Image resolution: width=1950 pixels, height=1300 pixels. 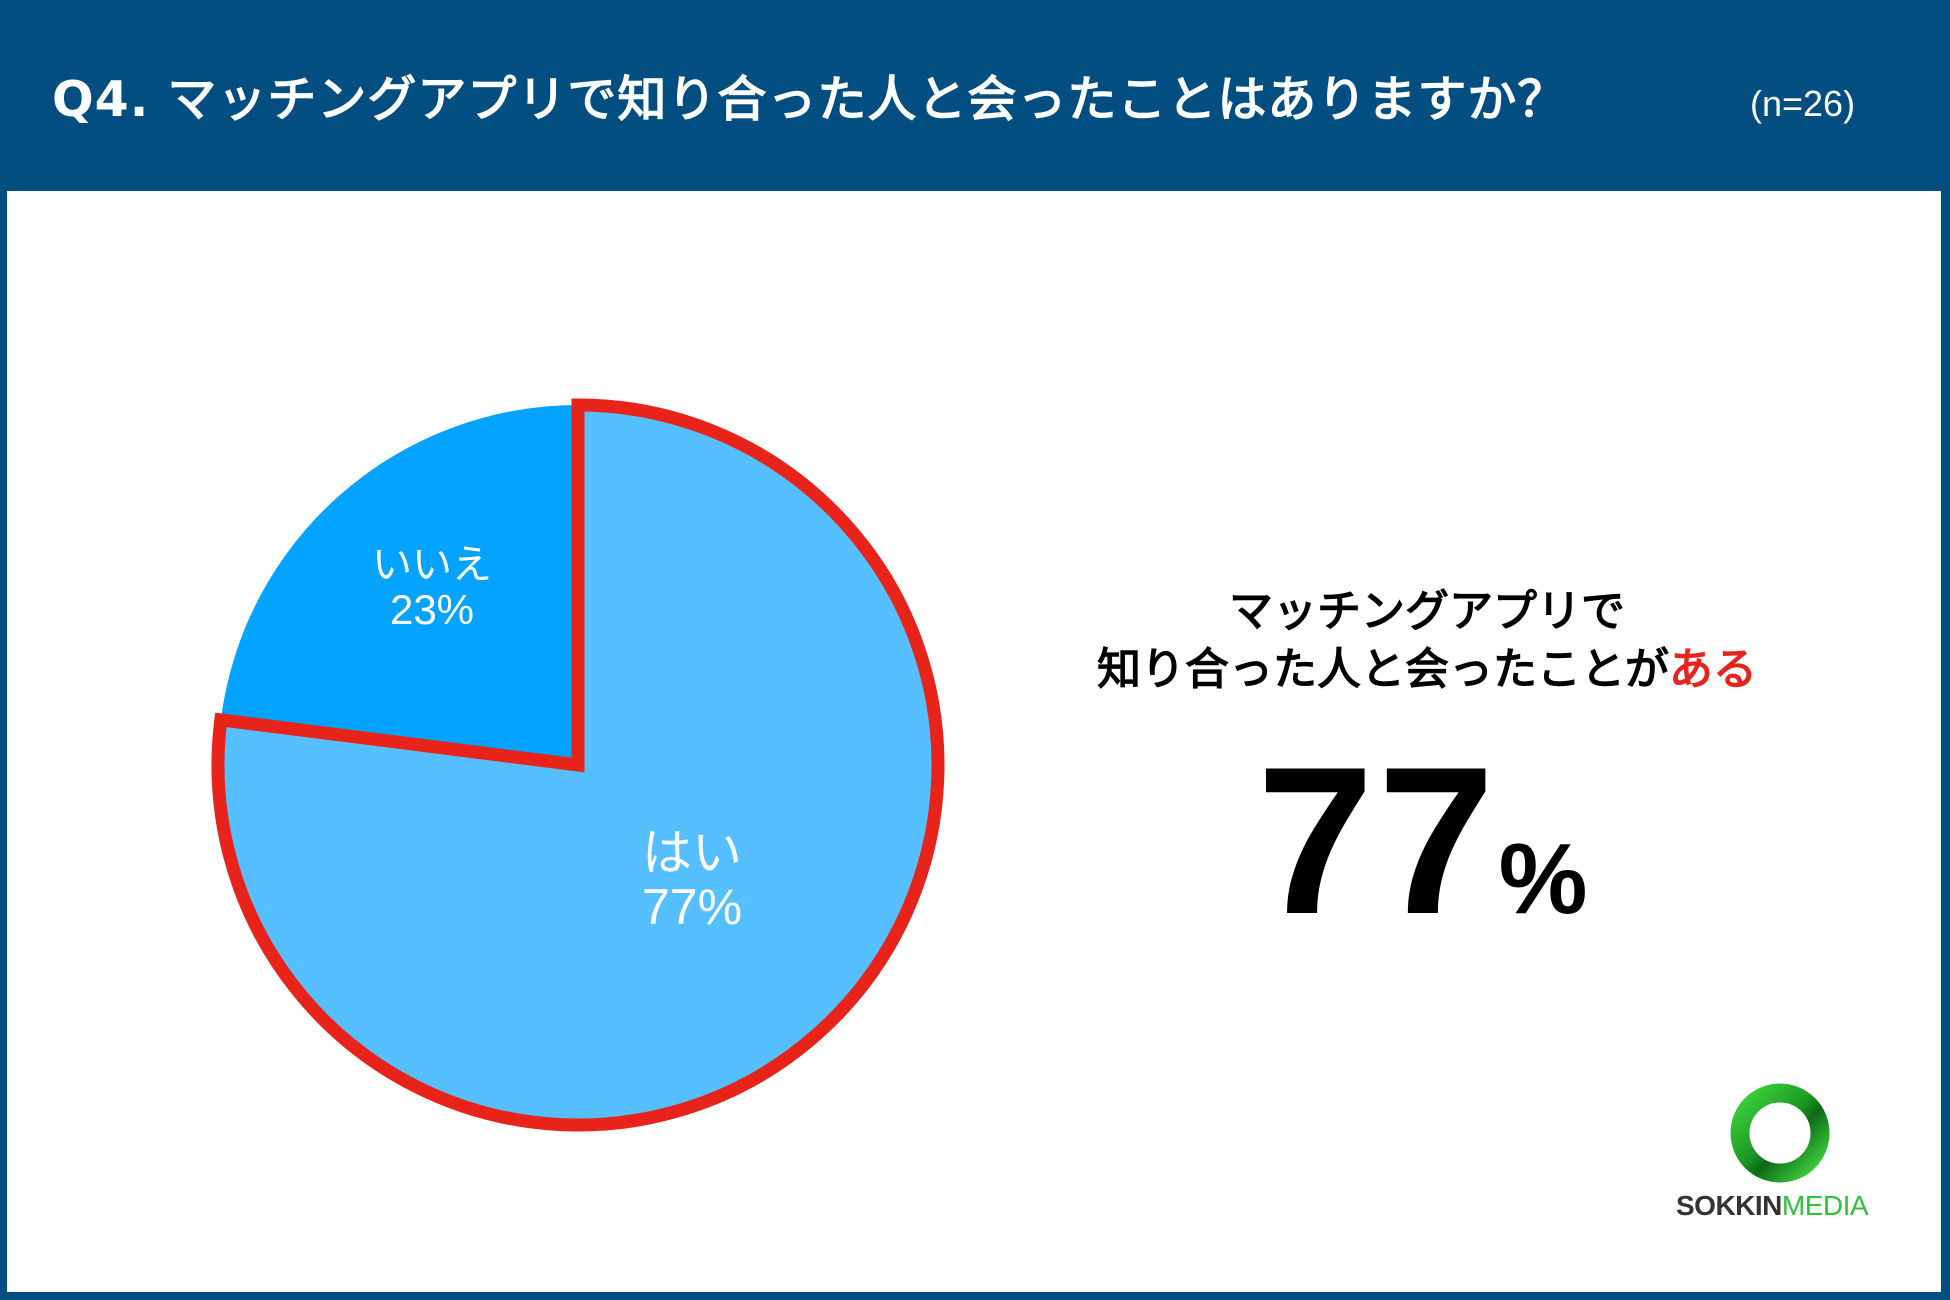 What do you see at coordinates (1378, 840) in the screenshot?
I see `big-percentage-value: 77` at bounding box center [1378, 840].